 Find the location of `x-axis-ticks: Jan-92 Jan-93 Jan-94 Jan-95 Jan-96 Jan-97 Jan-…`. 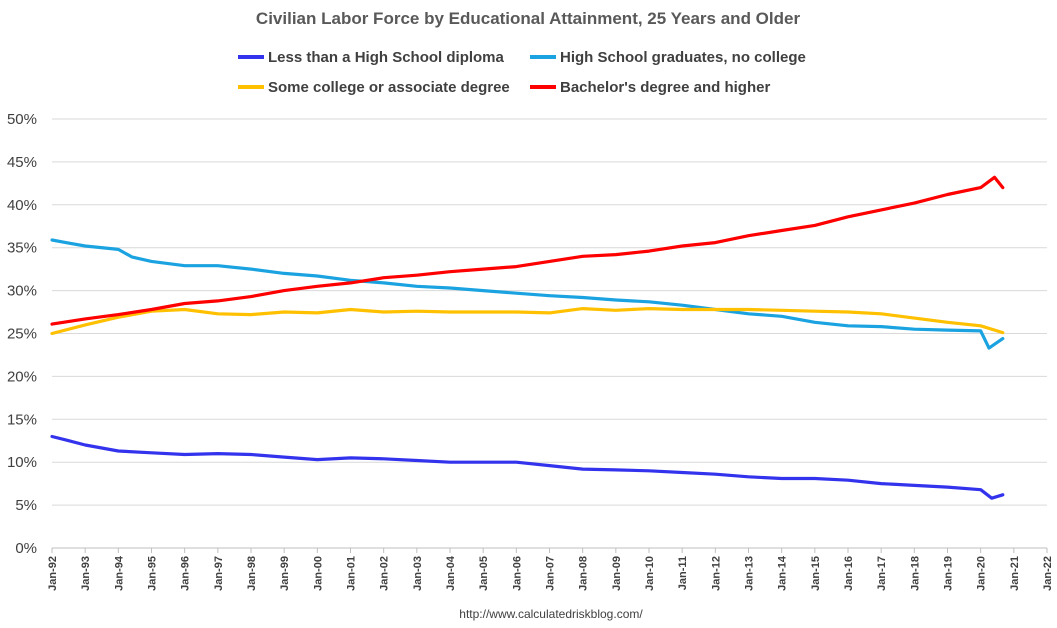

x-axis-ticks: Jan-92 Jan-93 Jan-94 Jan-95 Jan-96 Jan-97 Jan-… is located at coordinates (550, 569).